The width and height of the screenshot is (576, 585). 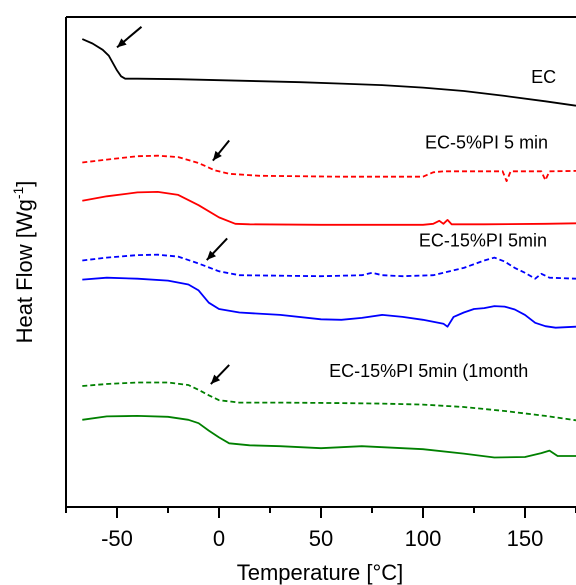 What do you see at coordinates (321, 538) in the screenshot?
I see `x-tick-label: 50` at bounding box center [321, 538].